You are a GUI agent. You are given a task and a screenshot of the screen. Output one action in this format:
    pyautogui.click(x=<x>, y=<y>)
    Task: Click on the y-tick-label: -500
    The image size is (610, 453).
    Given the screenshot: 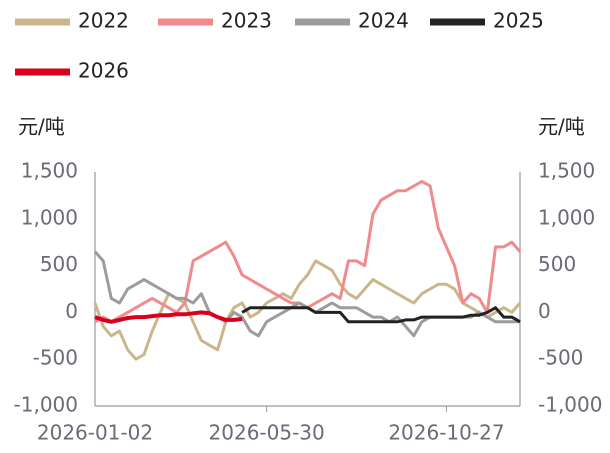 What is the action you would take?
    pyautogui.click(x=55, y=358)
    